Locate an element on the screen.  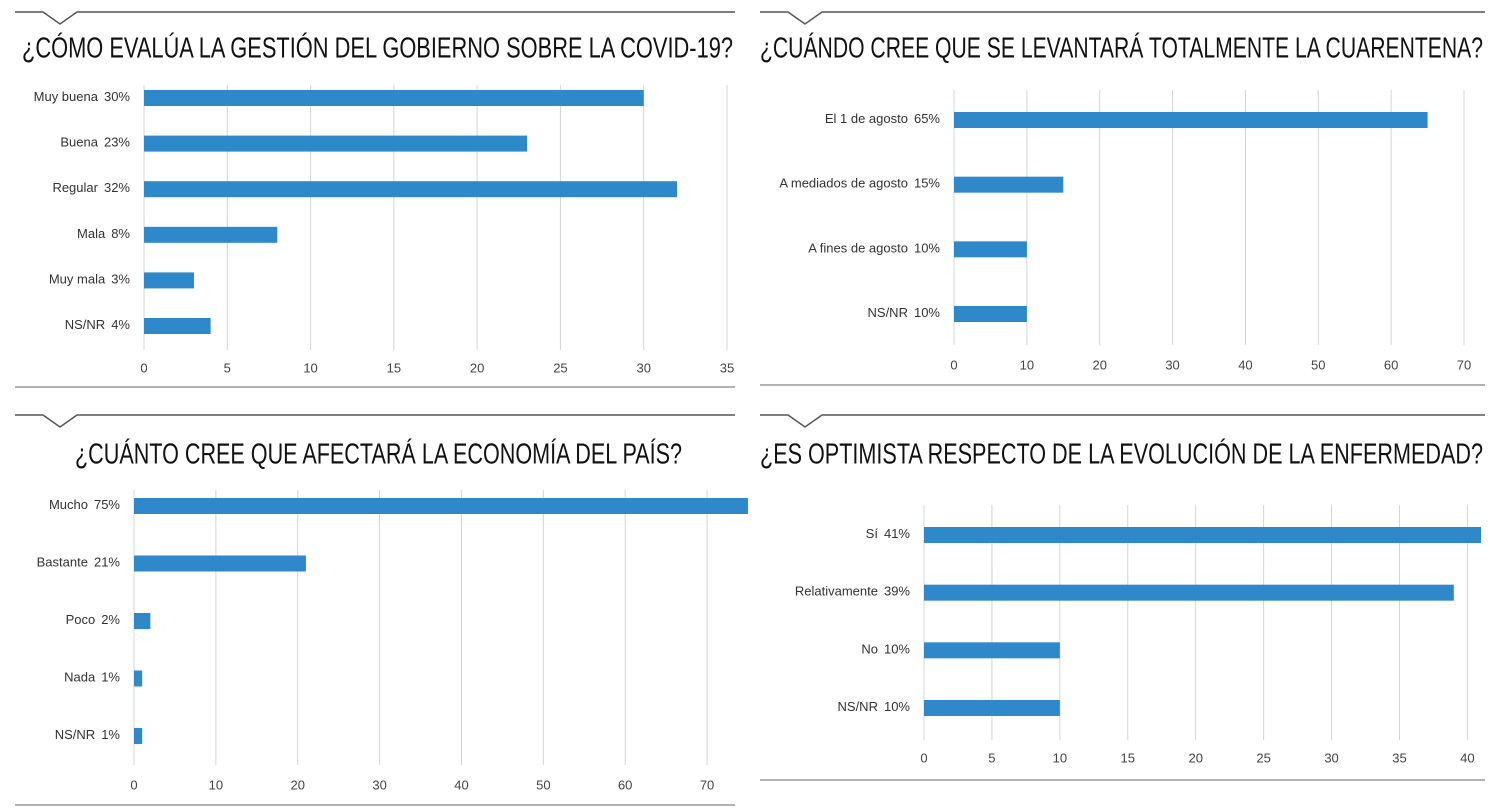
category-name: Mucho is located at coordinates (68, 504).